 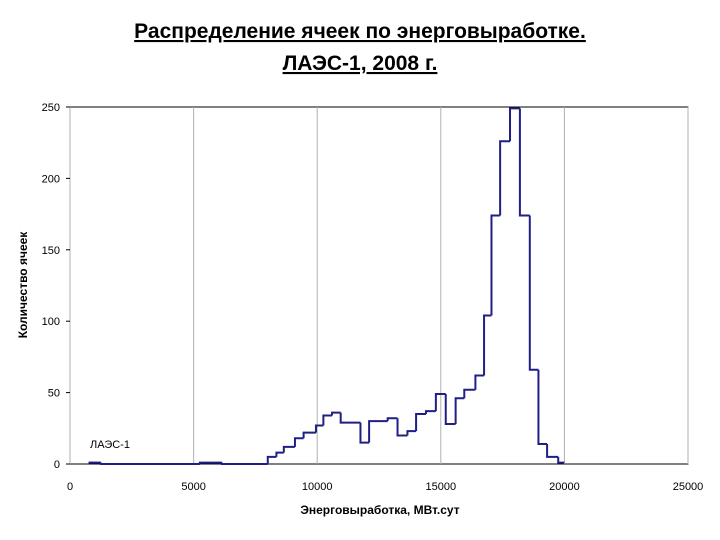 I want to click on x-tick-label: 5000, so click(x=193, y=487).